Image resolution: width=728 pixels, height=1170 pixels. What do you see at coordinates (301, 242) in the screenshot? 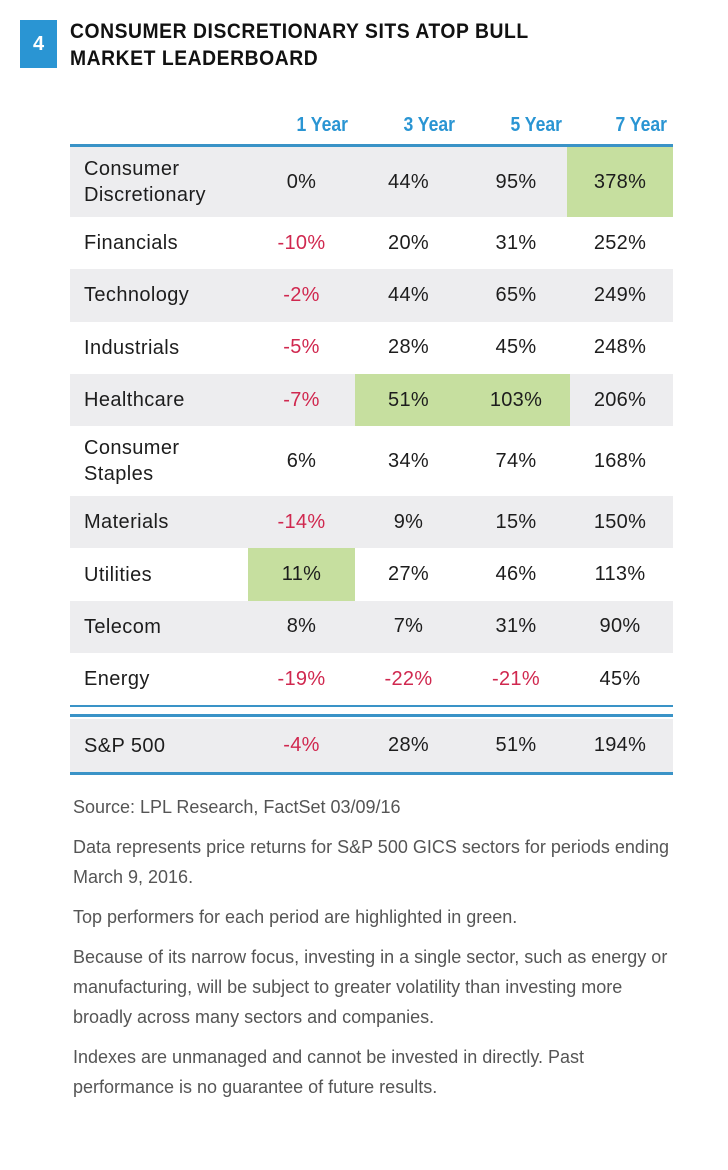
I see `value-cell: -10%` at bounding box center [301, 242].